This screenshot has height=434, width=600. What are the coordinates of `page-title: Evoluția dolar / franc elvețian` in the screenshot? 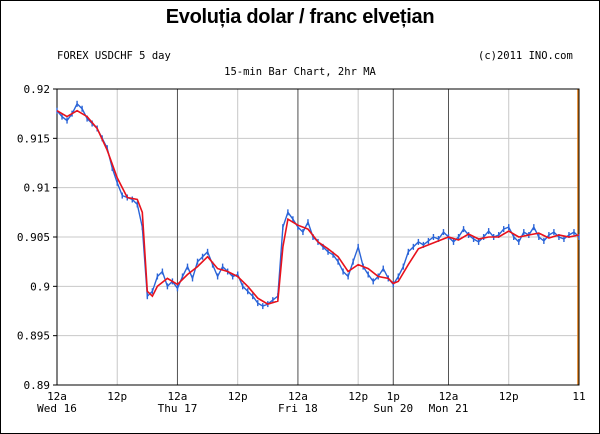 It's located at (300, 17).